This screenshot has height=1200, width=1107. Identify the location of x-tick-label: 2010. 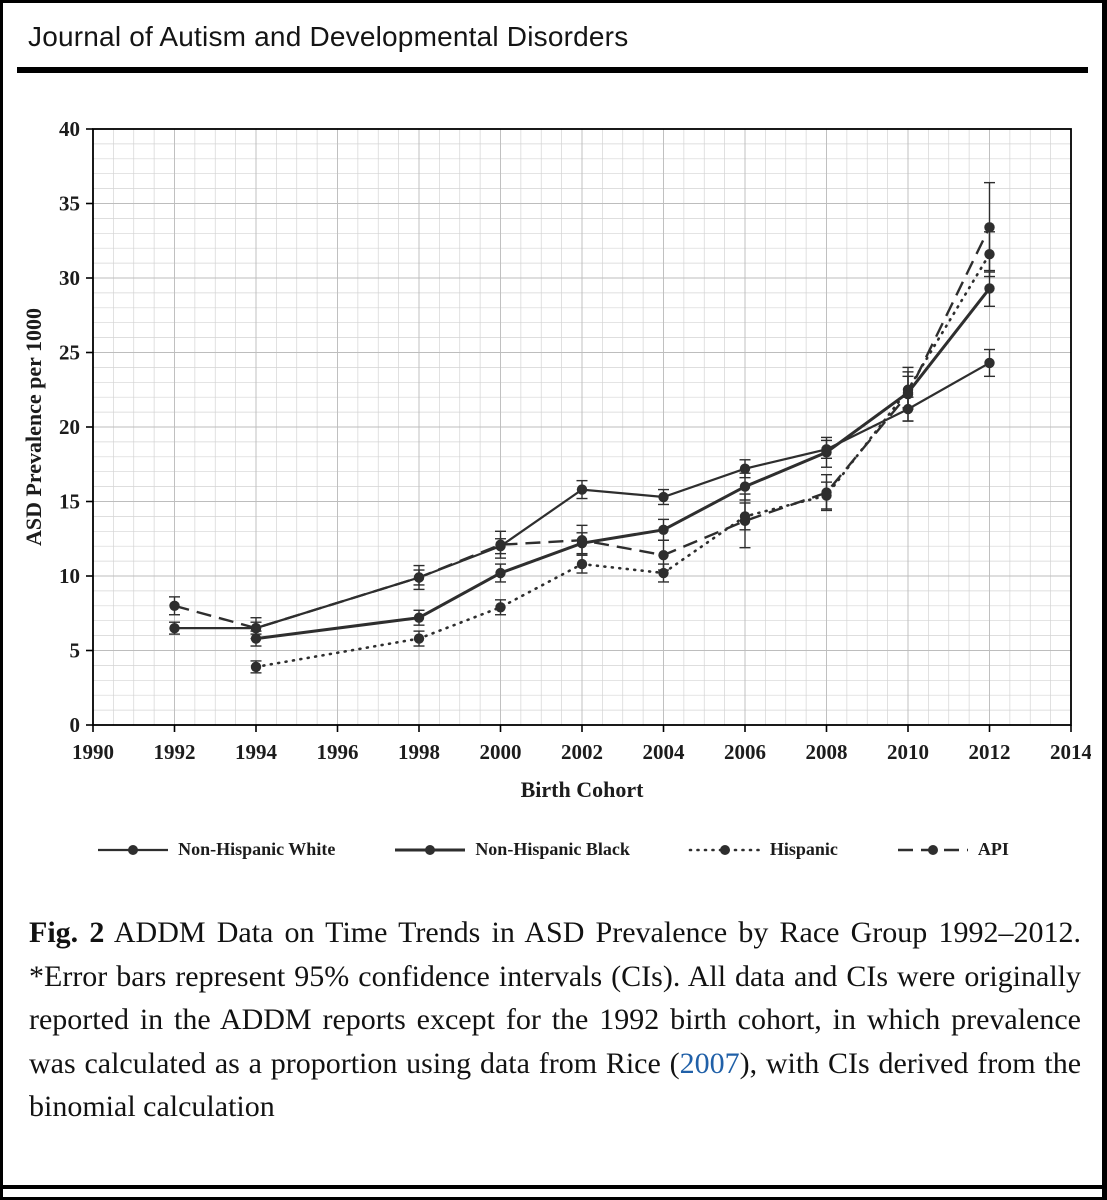
(908, 752).